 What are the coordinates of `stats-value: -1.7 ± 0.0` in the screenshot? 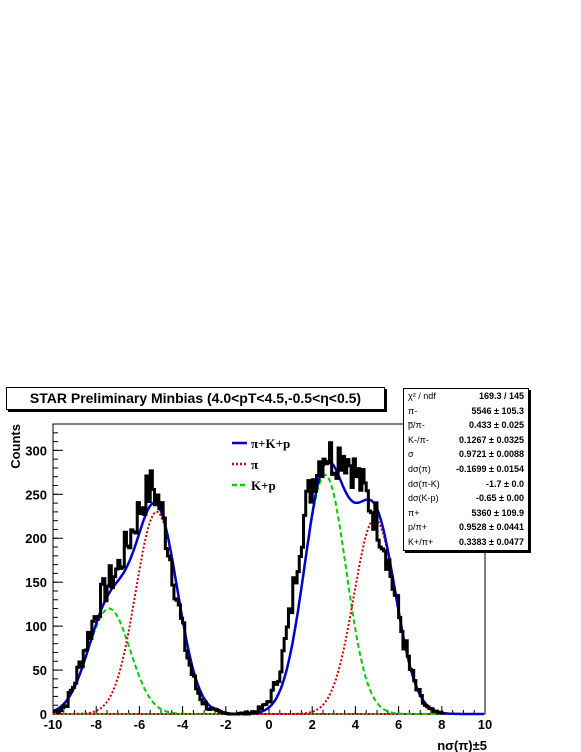 It's located at (505, 483).